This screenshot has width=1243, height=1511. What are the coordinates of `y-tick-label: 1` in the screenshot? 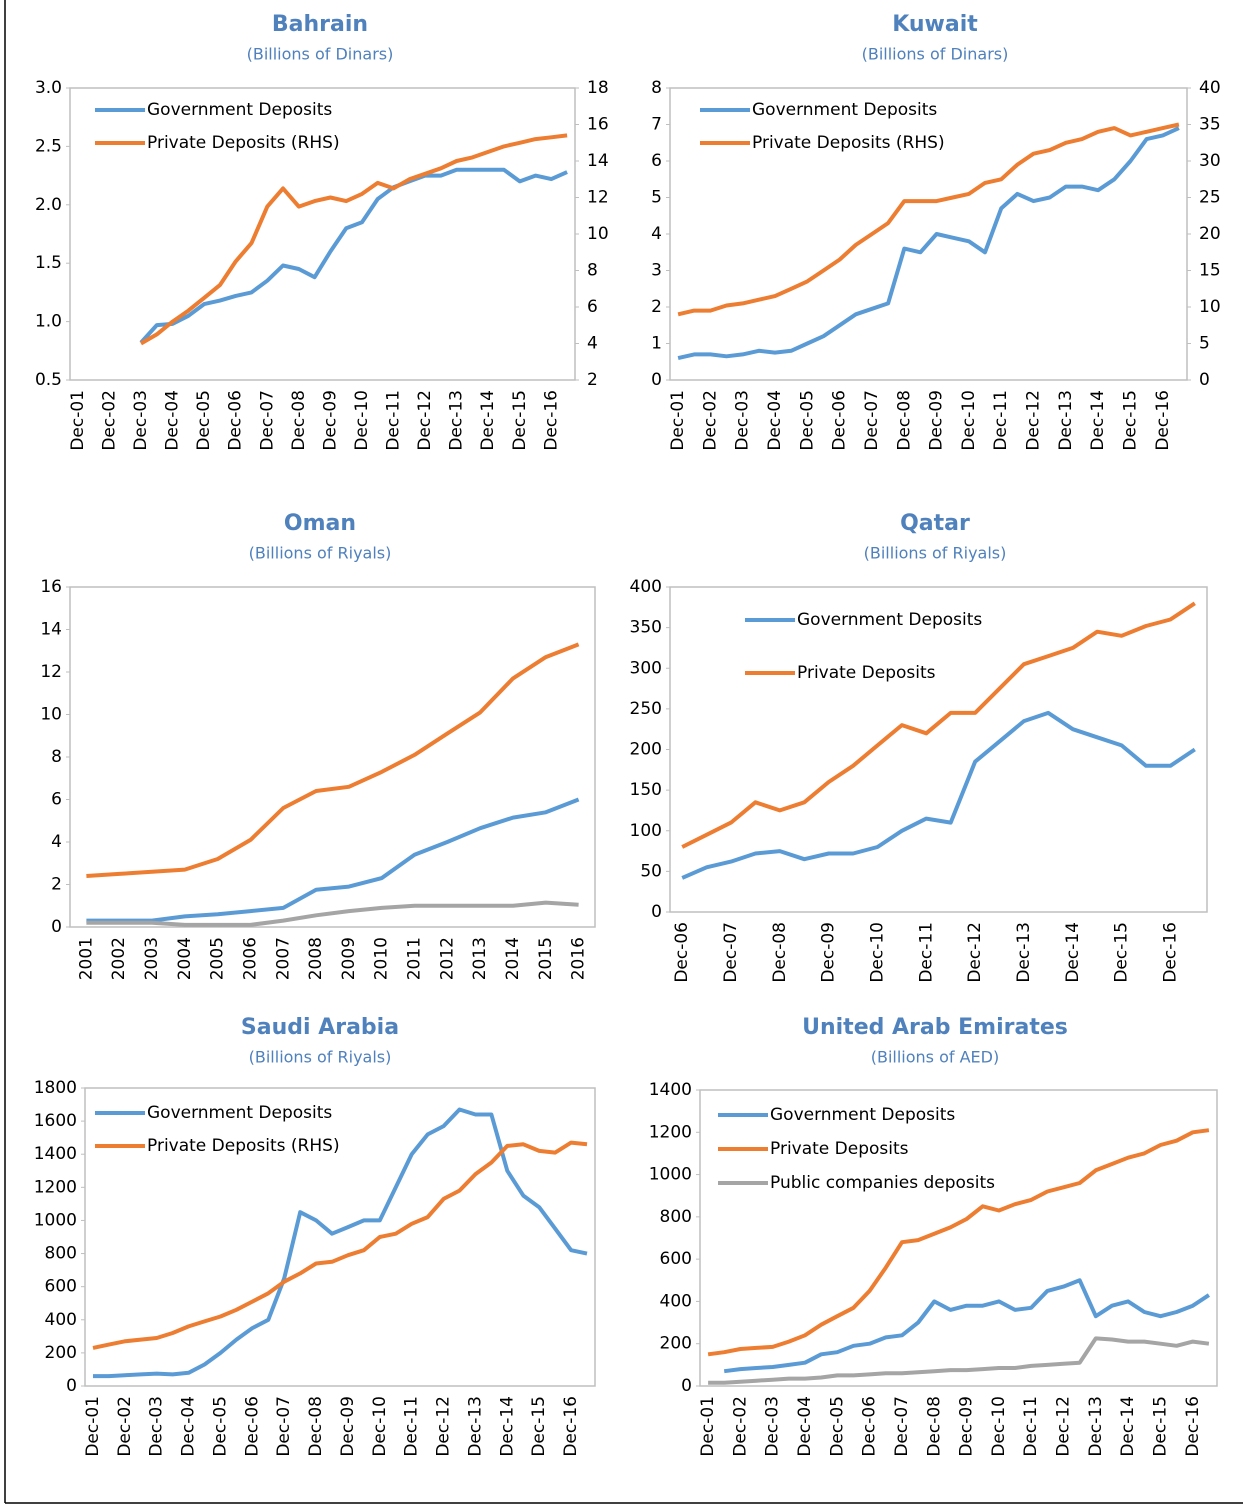 It's located at (656, 344).